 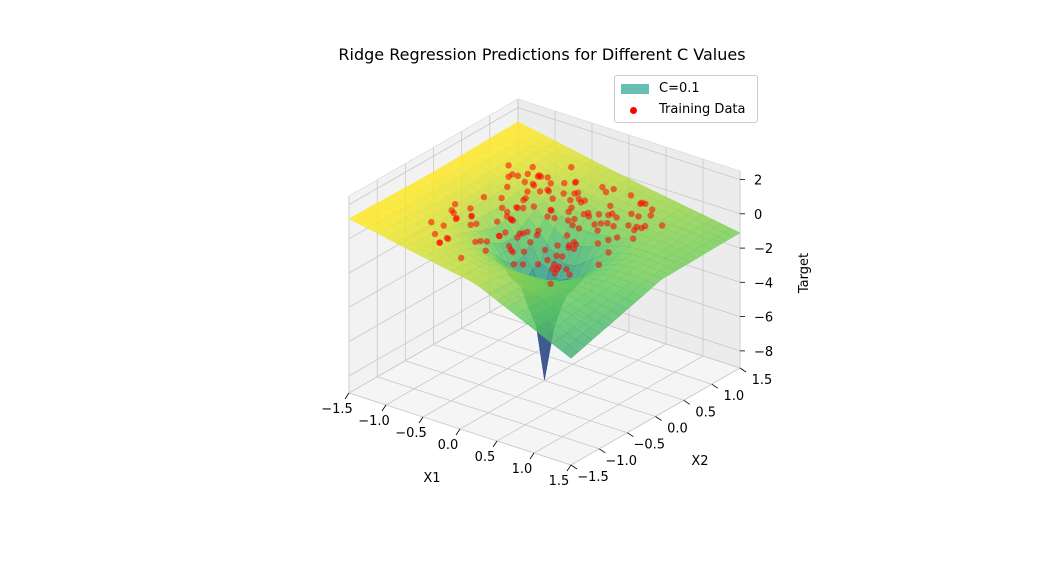 What do you see at coordinates (686, 99) in the screenshot?
I see `legend: C=0.1 Training Data` at bounding box center [686, 99].